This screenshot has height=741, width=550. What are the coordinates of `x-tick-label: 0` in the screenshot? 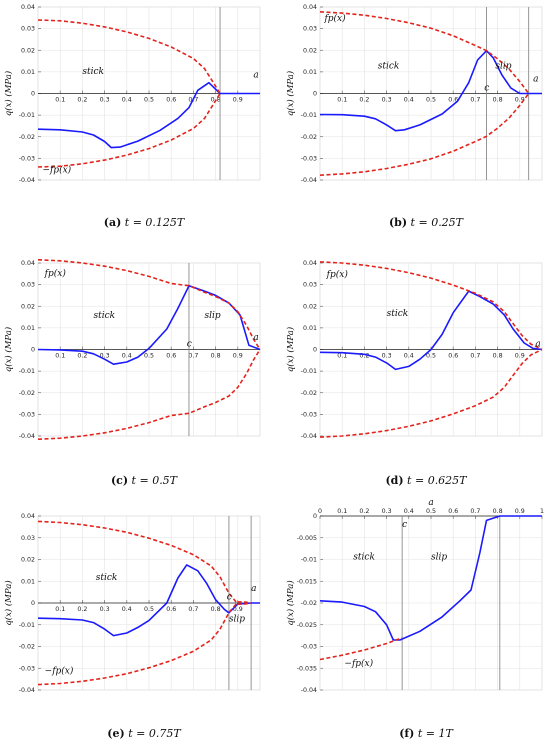 It's located at (320, 511).